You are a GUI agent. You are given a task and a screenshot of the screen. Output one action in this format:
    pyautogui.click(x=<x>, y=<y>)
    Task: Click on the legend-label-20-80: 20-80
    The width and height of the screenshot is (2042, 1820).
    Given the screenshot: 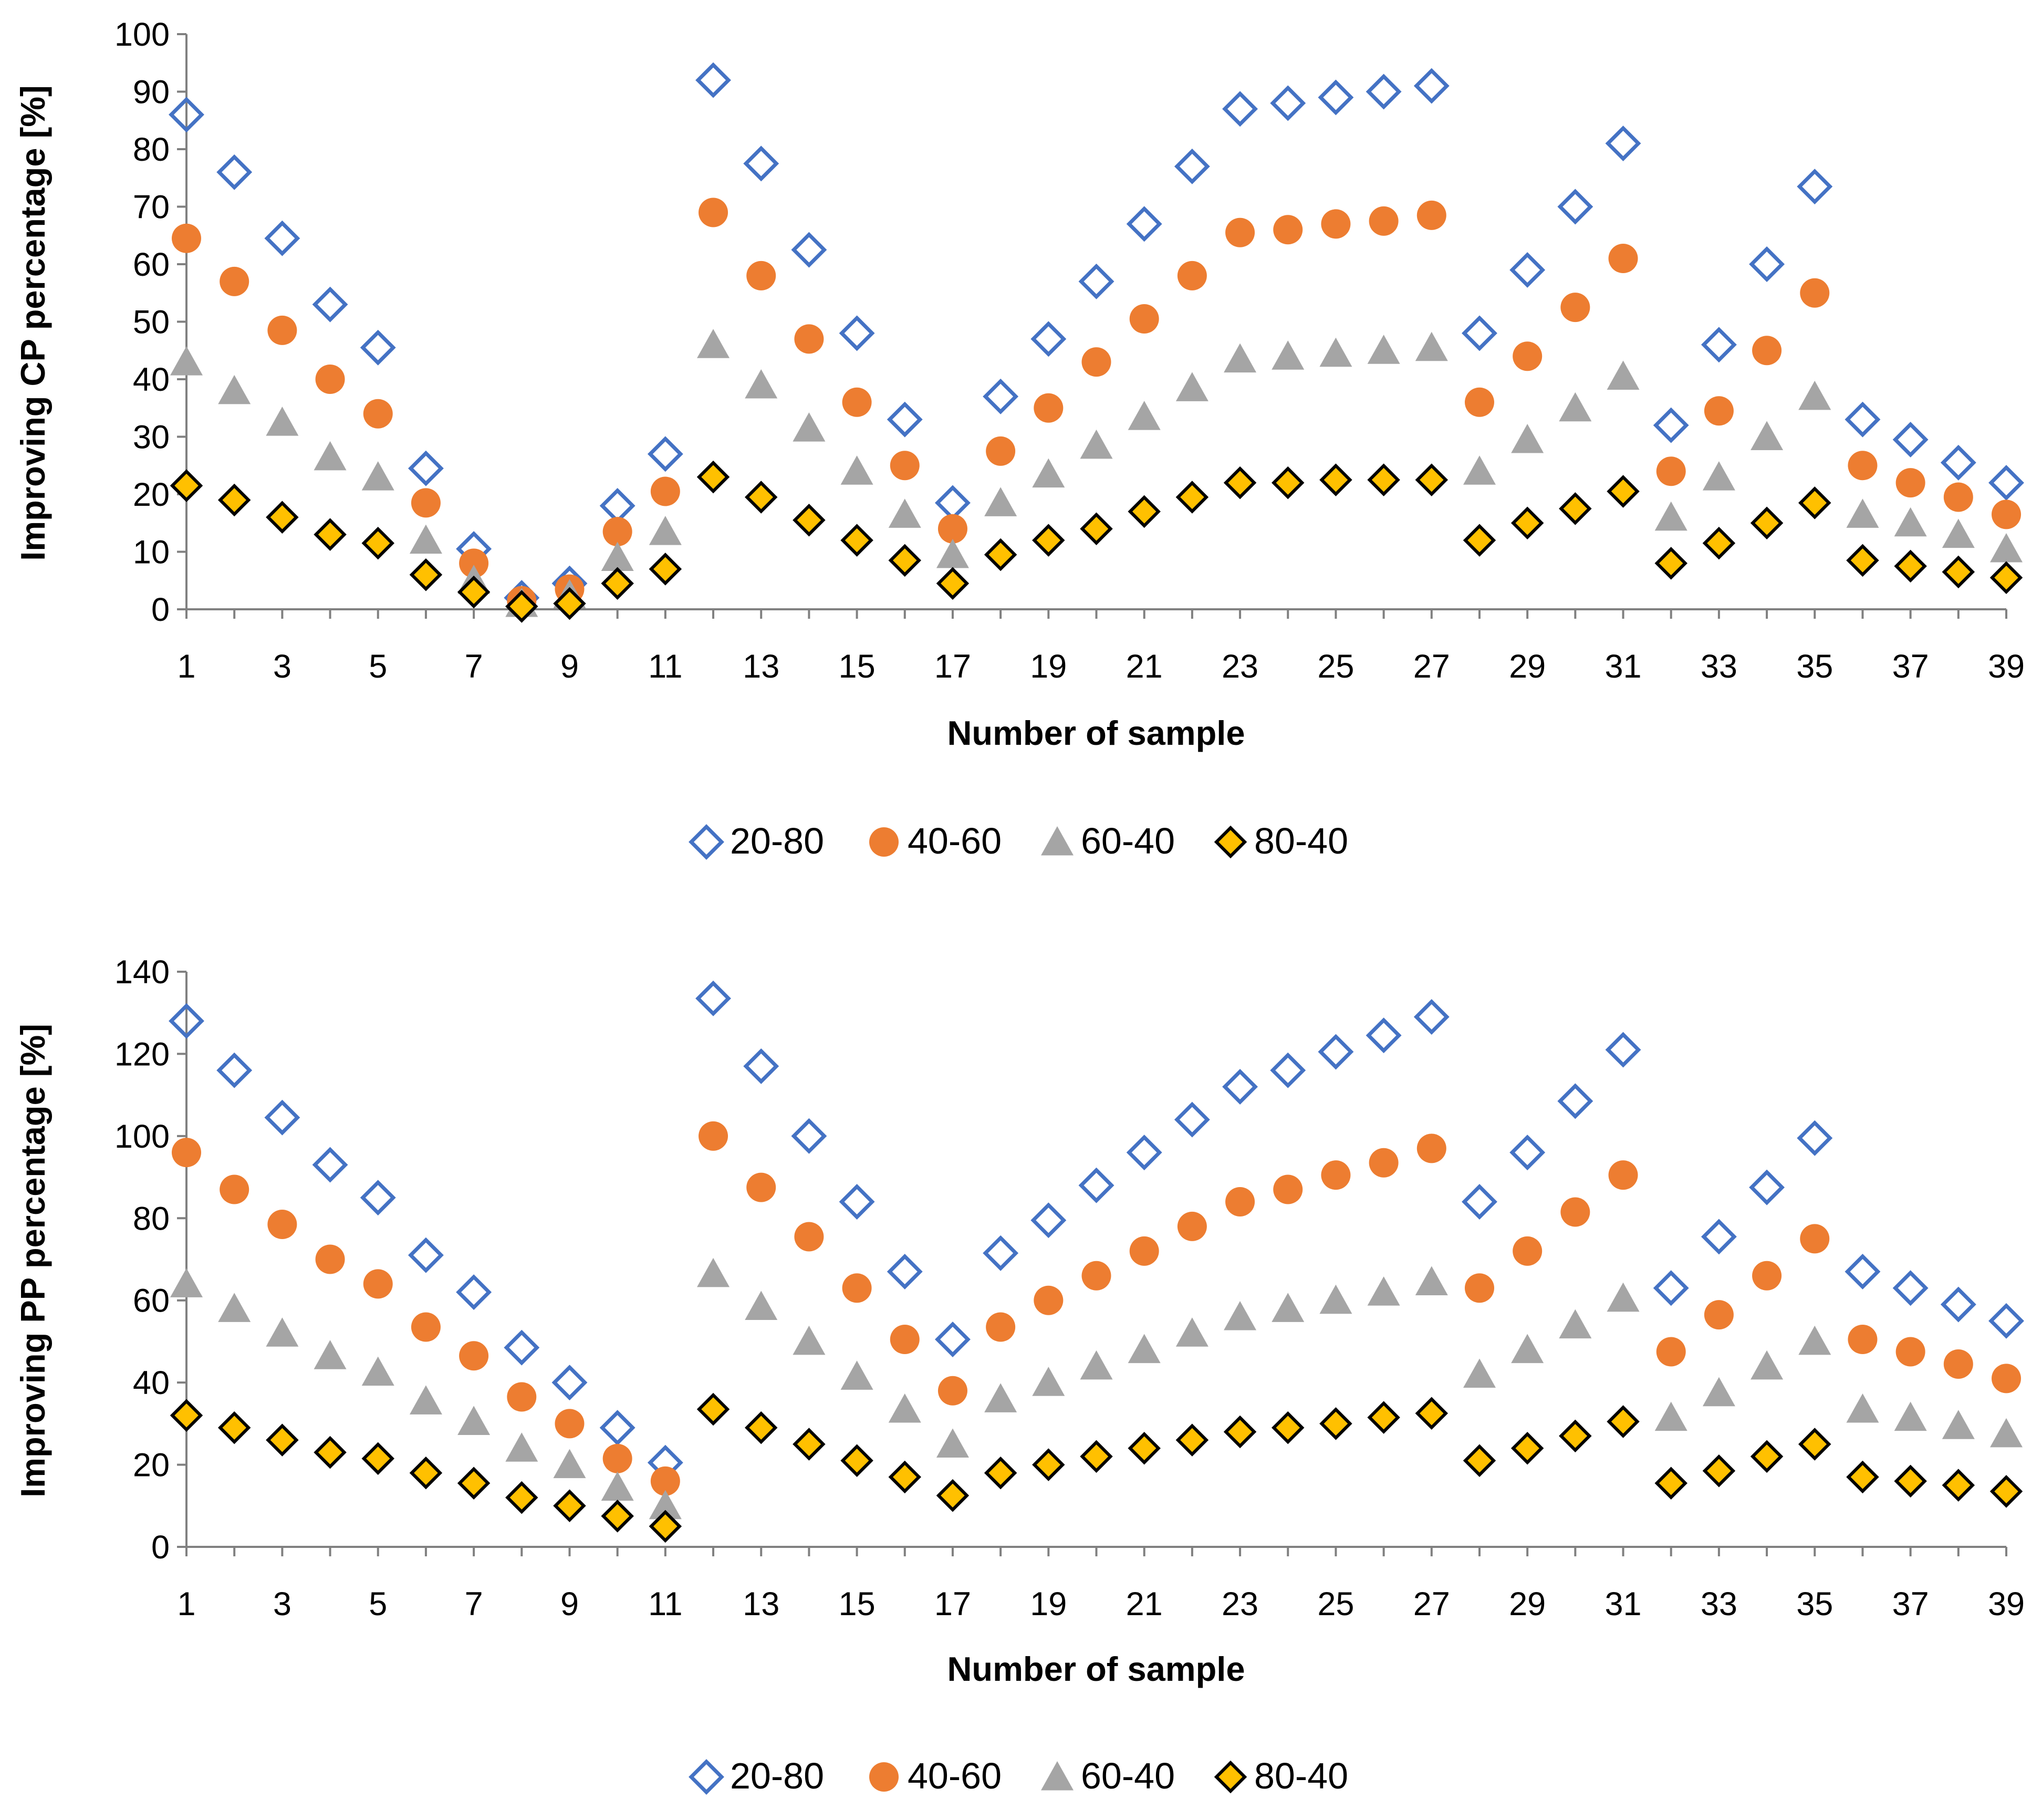 What is the action you would take?
    pyautogui.click(x=777, y=1776)
    